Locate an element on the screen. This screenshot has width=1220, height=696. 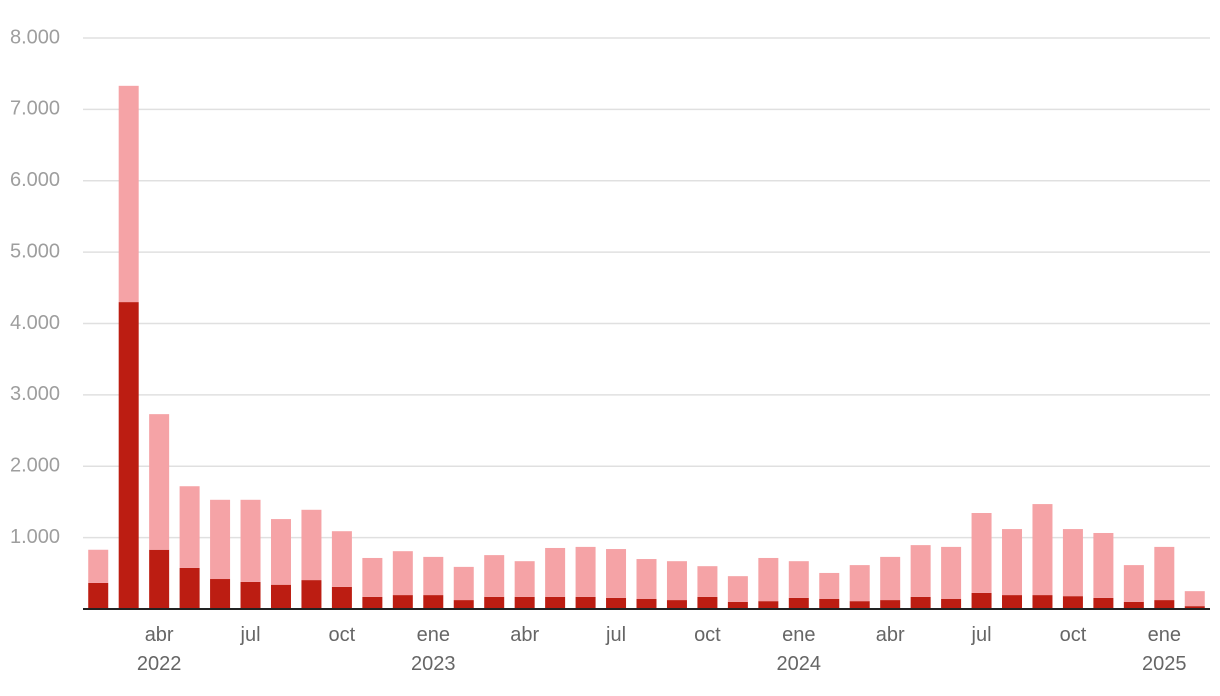
y-tick-label: 2.000 is located at coordinates (35, 466).